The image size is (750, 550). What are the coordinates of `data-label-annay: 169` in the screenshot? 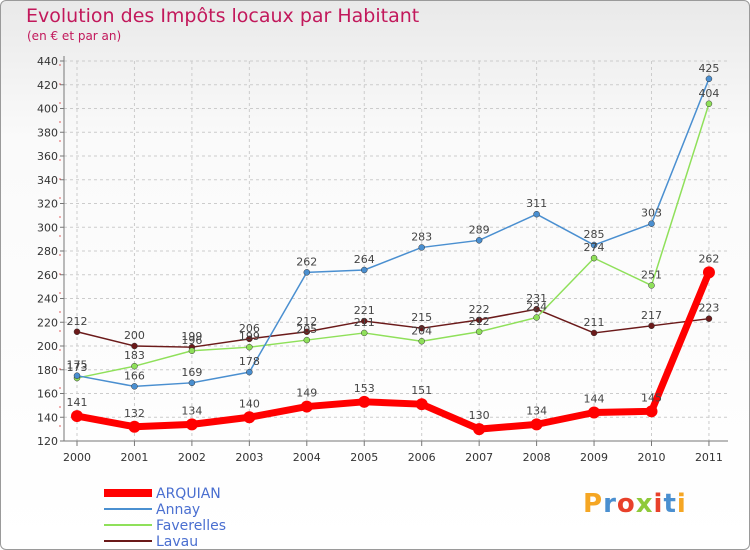 It's located at (191, 372).